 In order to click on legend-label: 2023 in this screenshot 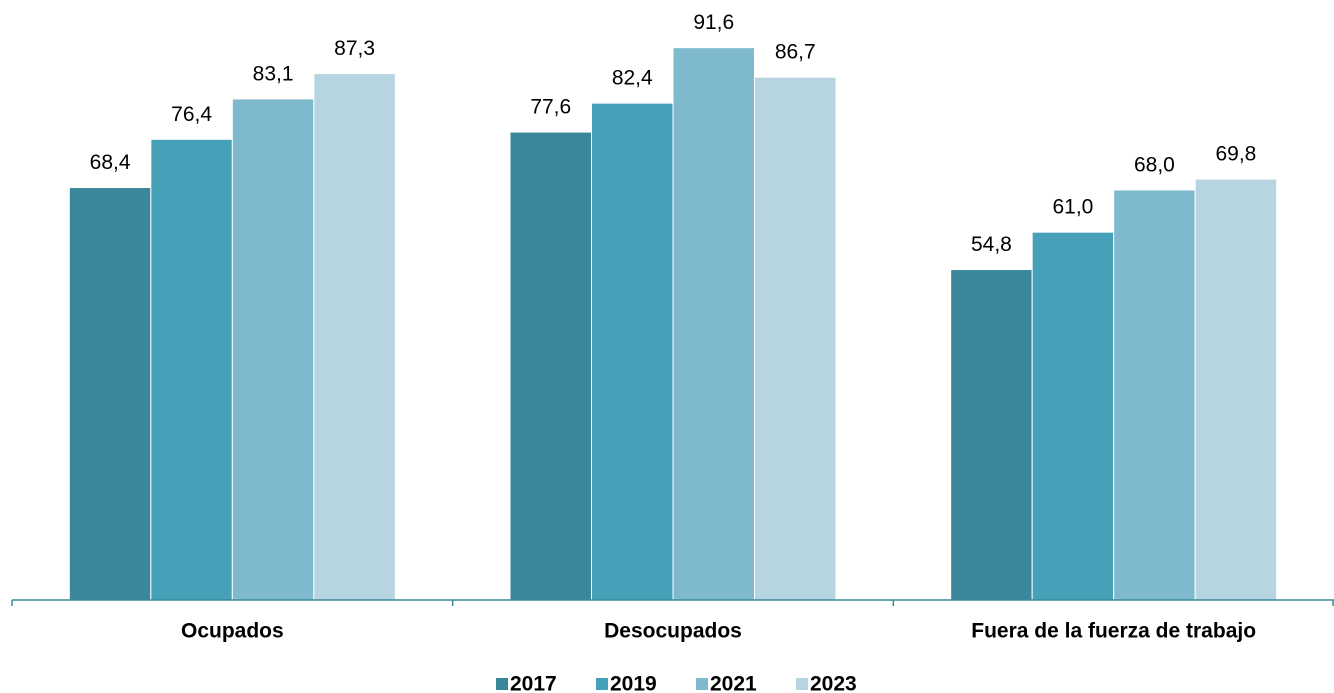, I will do `click(833, 683)`.